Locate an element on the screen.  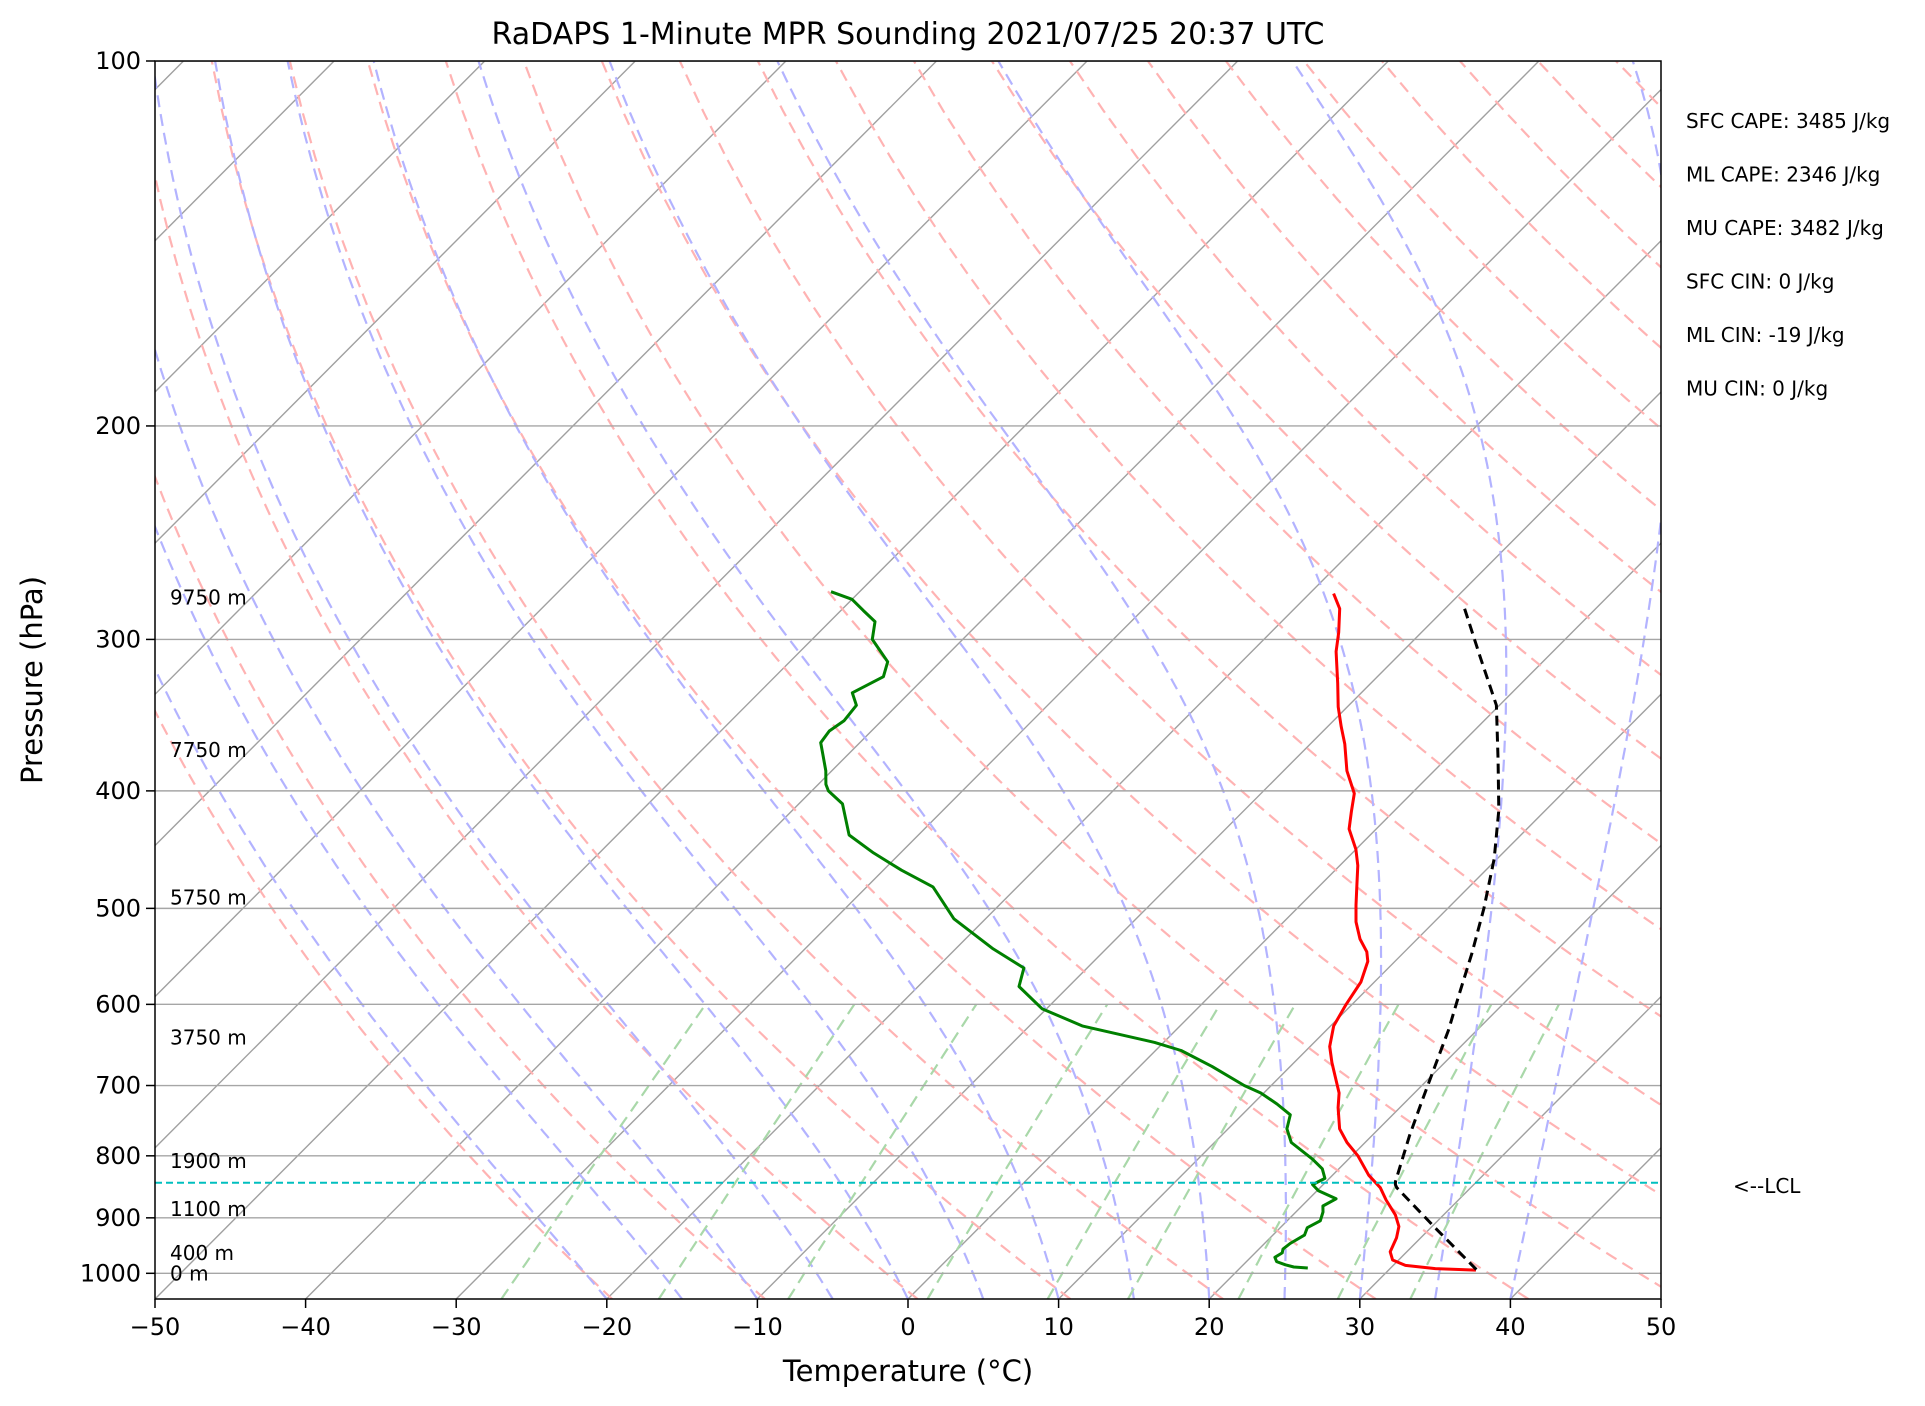
x-tick-label: 20 is located at coordinates (1209, 1327).